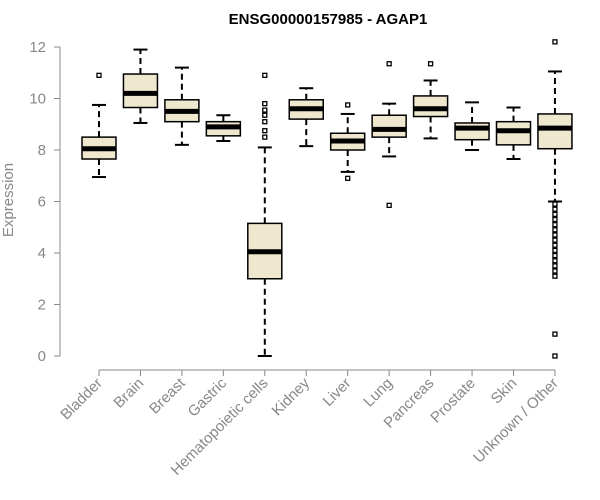  Describe the element at coordinates (37, 99) in the screenshot. I see `y-tick-label: 10` at that location.